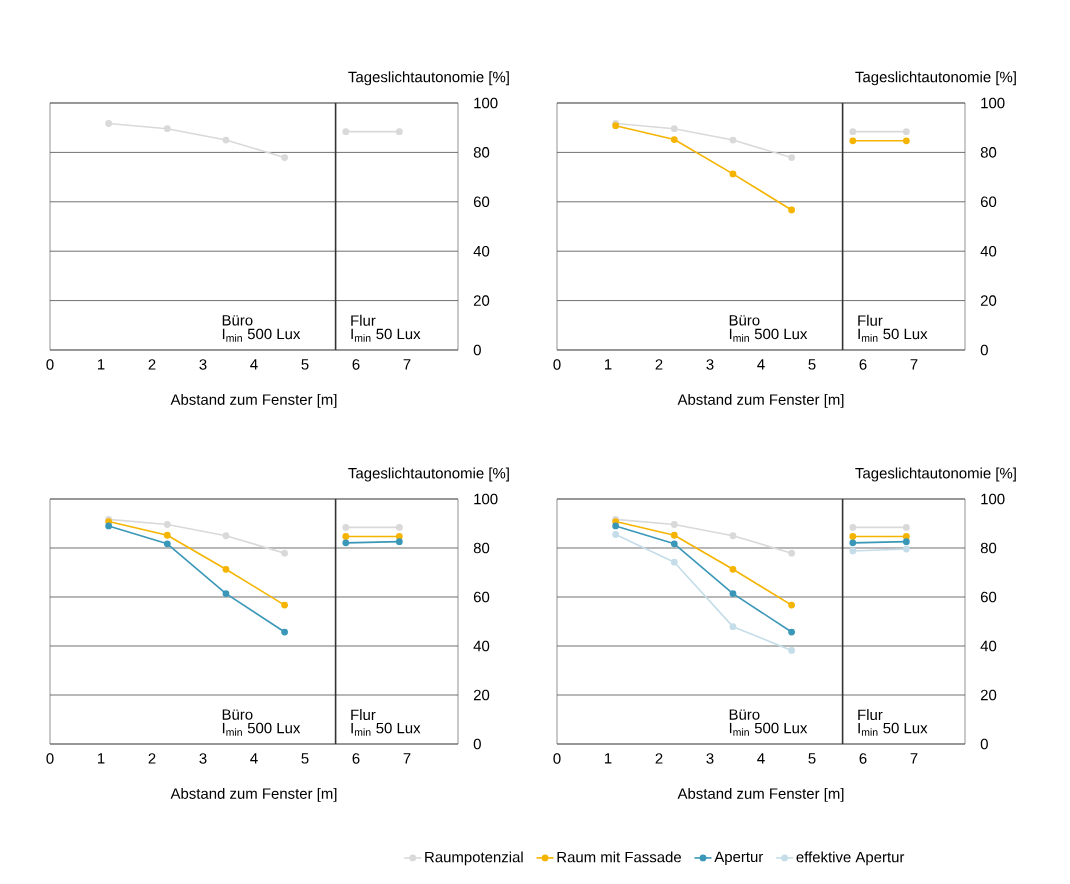 The height and width of the screenshot is (884, 1070). I want to click on legend-label: effektive Apertur, so click(850, 858).